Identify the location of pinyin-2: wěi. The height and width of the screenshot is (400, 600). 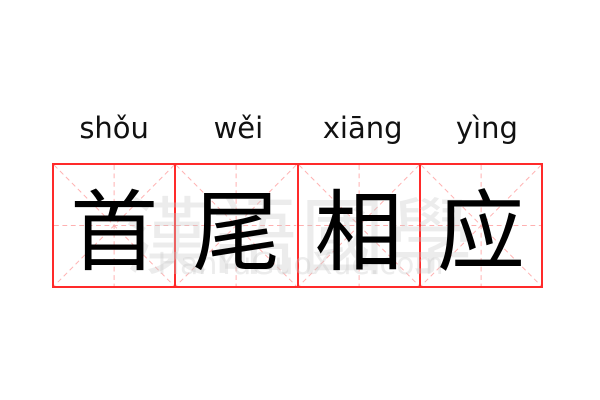
(238, 128).